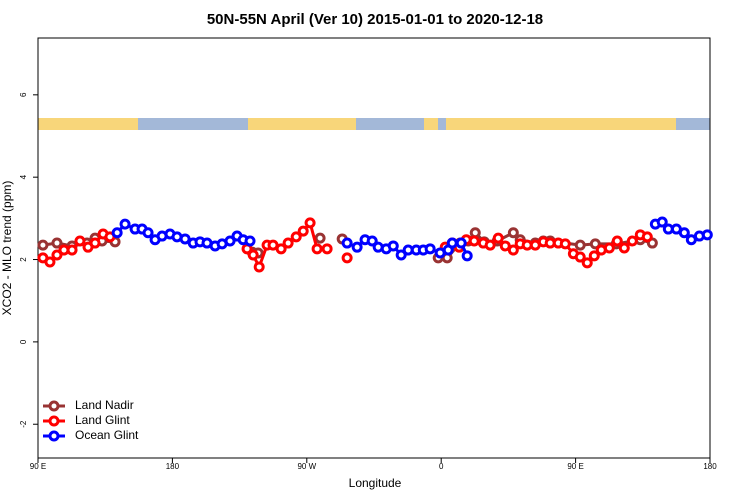  I want to click on y-tick-label: 2, so click(23, 259).